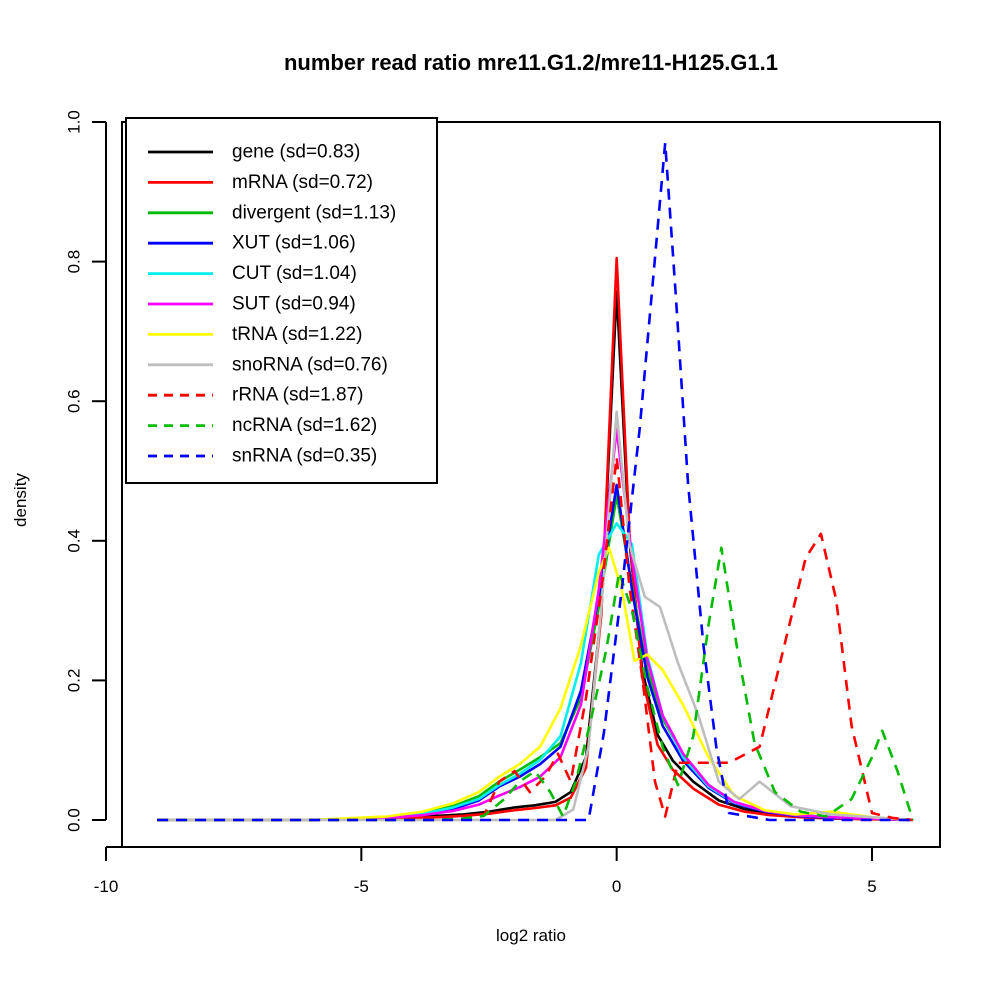 The height and width of the screenshot is (1000, 1000). Describe the element at coordinates (304, 425) in the screenshot. I see `legend-label-ncRNA: ncRNA (sd=1.62)` at that location.